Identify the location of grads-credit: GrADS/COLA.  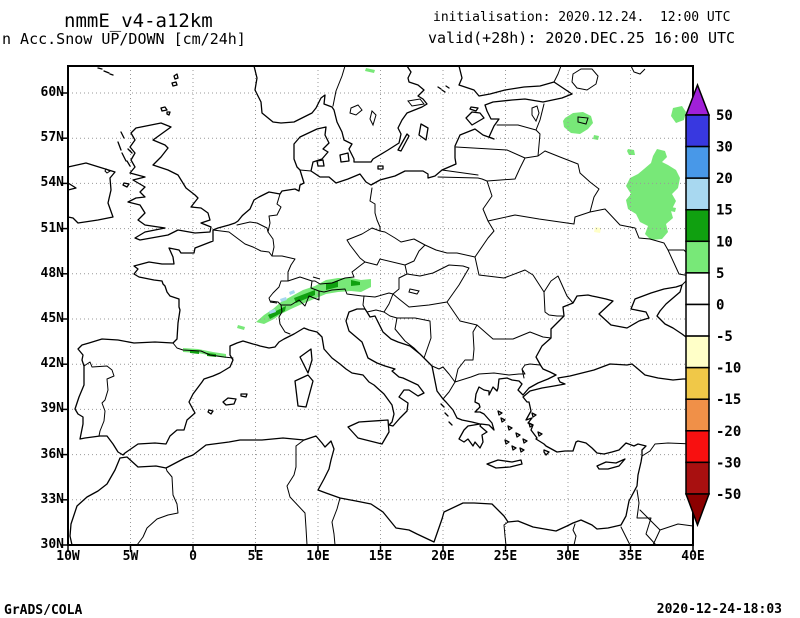
(43, 610).